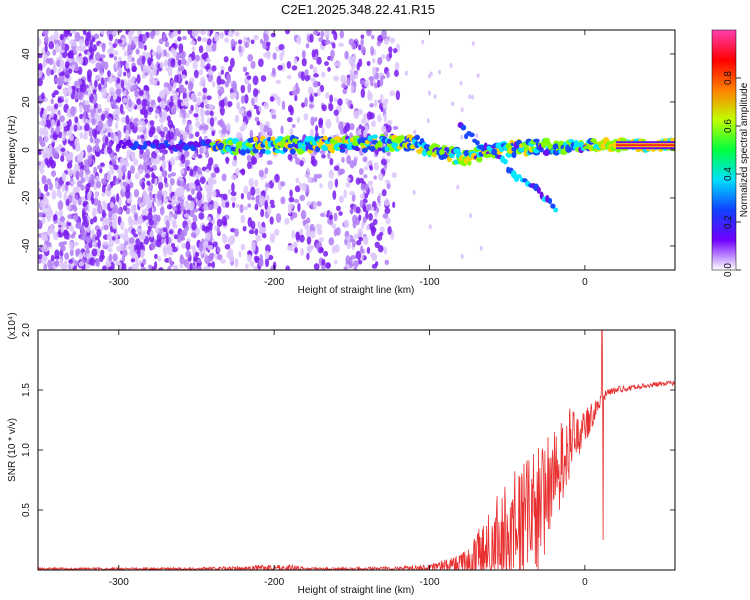  What do you see at coordinates (556, 210) in the screenshot?
I see `spectrogram-secondary-point` at bounding box center [556, 210].